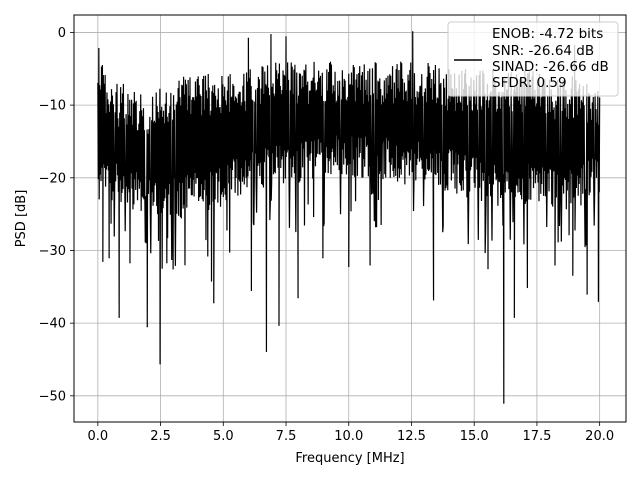  What do you see at coordinates (286, 436) in the screenshot?
I see `x-tick-label: 7.5` at bounding box center [286, 436].